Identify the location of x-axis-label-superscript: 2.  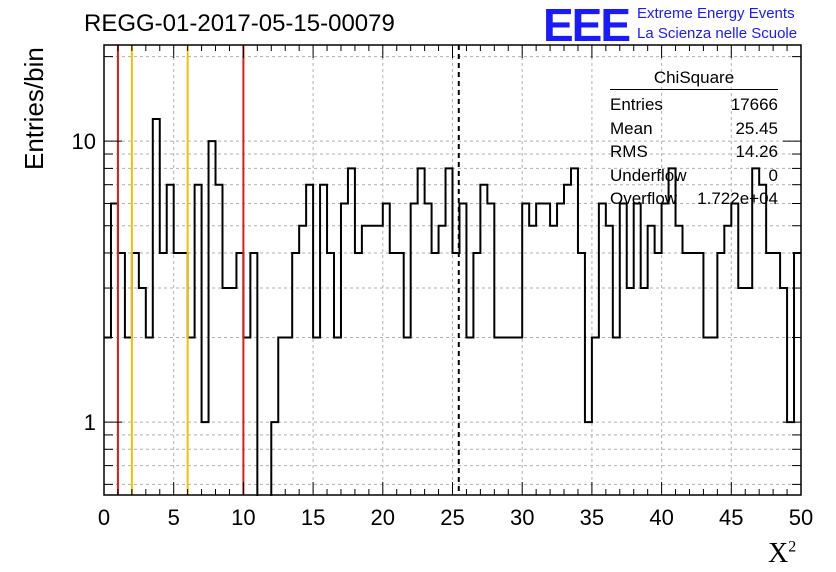
(792, 547).